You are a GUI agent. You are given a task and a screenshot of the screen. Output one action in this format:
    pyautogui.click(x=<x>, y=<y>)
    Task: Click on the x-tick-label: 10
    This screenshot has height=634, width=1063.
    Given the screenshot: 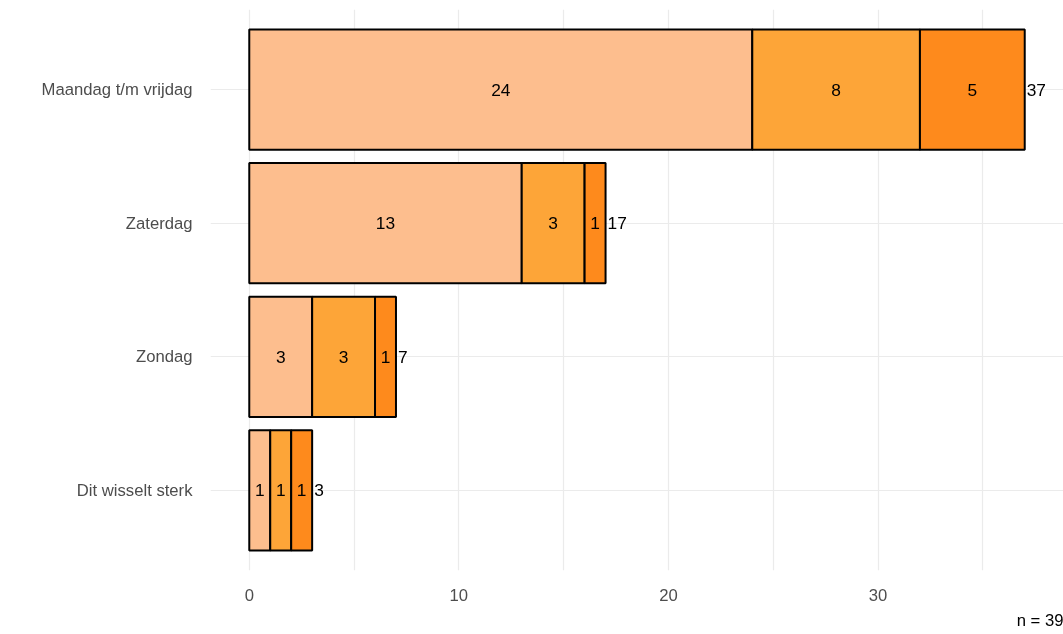 What is the action you would take?
    pyautogui.click(x=459, y=595)
    